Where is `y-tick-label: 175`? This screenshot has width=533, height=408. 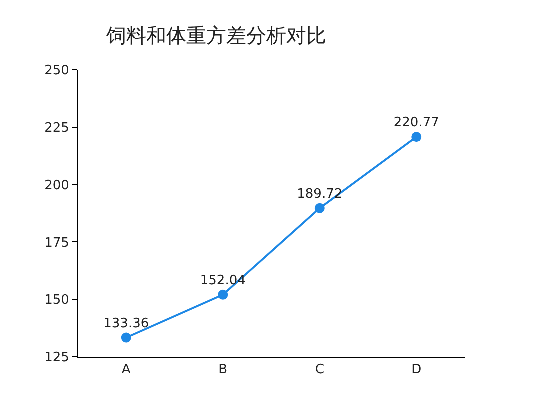
y-tick-label: 175 is located at coordinates (57, 243).